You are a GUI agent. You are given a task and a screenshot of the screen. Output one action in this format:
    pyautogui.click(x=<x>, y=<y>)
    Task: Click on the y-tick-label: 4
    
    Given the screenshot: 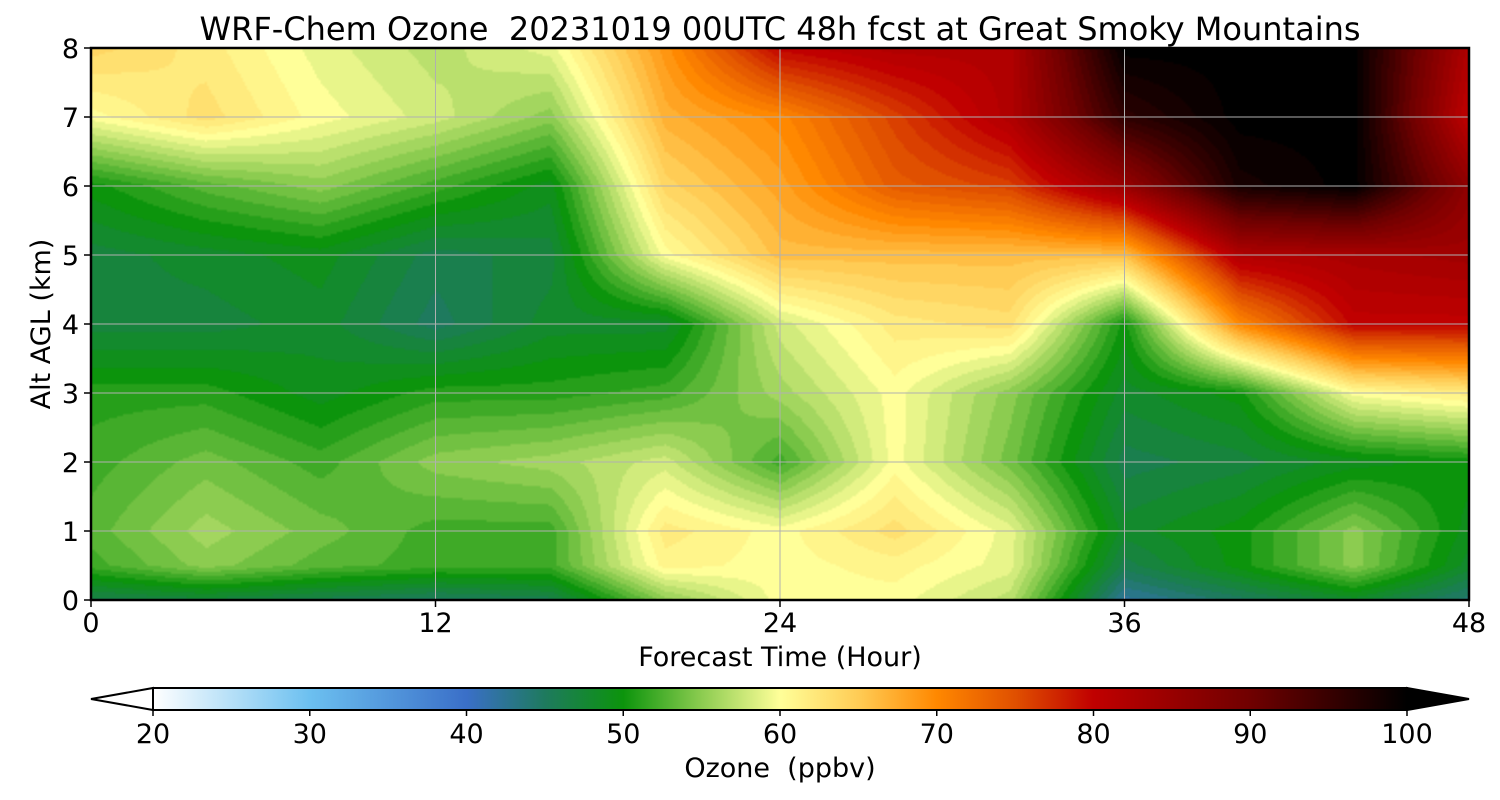 What is the action you would take?
    pyautogui.click(x=70, y=325)
    